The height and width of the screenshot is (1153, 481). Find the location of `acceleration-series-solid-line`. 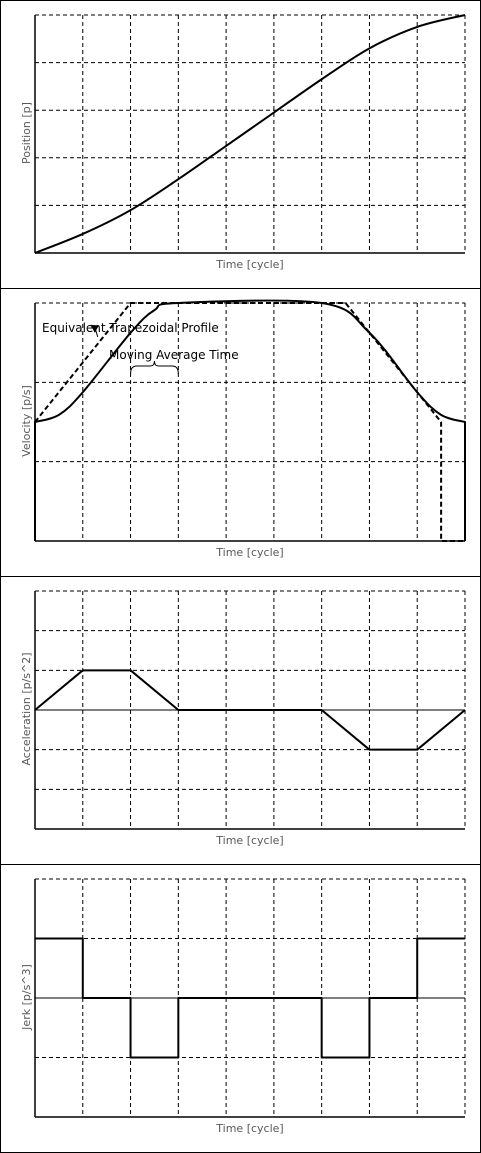

acceleration-series-solid-line is located at coordinates (250, 710).